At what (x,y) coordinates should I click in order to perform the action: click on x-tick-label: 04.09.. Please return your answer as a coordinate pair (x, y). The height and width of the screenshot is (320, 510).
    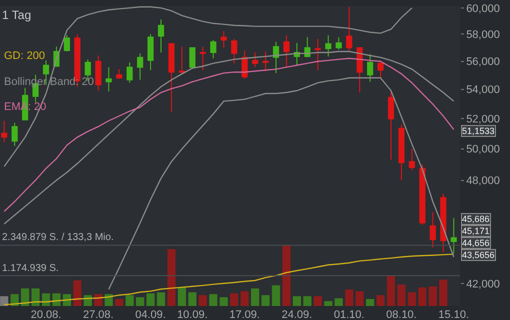
    Looking at the image, I should click on (150, 314).